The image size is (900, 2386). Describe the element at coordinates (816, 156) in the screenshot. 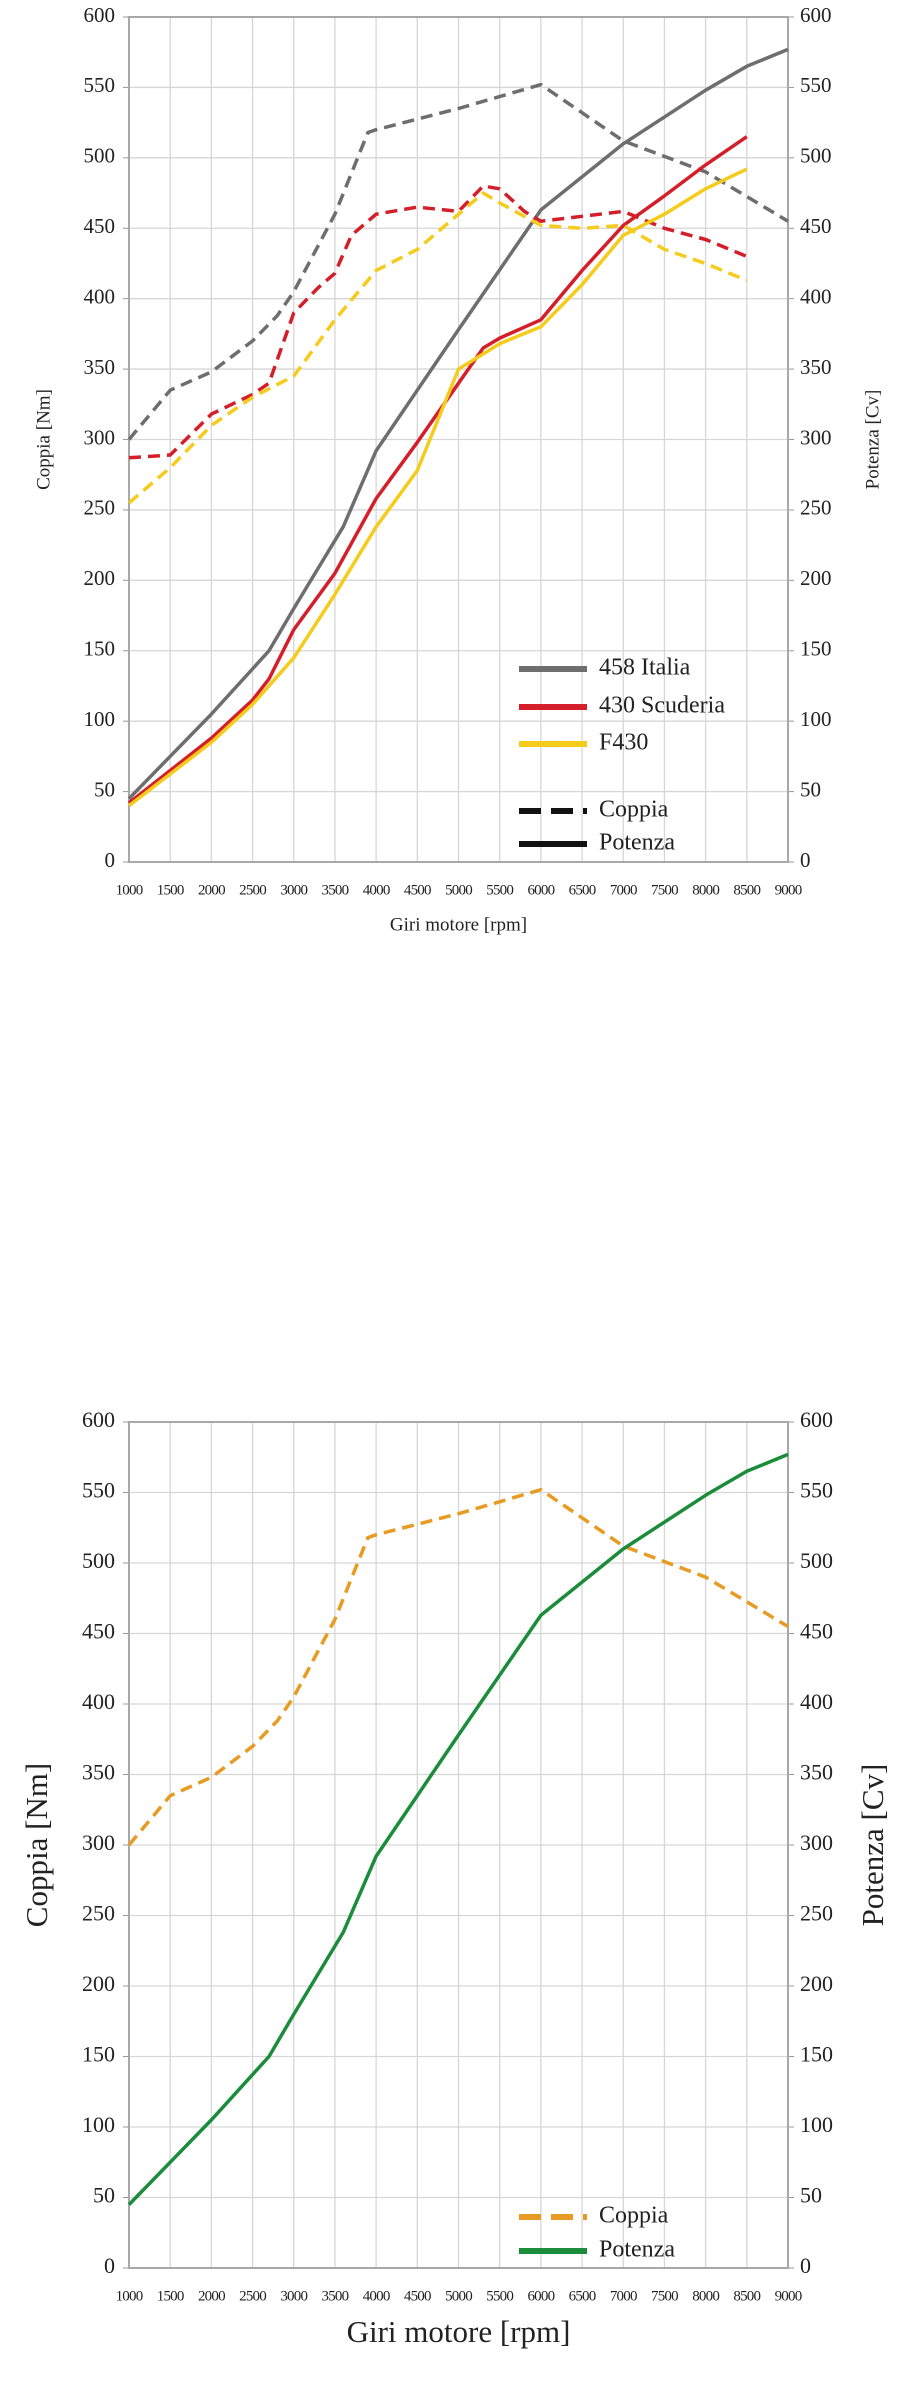

I see `y2-tick-label: 500` at that location.